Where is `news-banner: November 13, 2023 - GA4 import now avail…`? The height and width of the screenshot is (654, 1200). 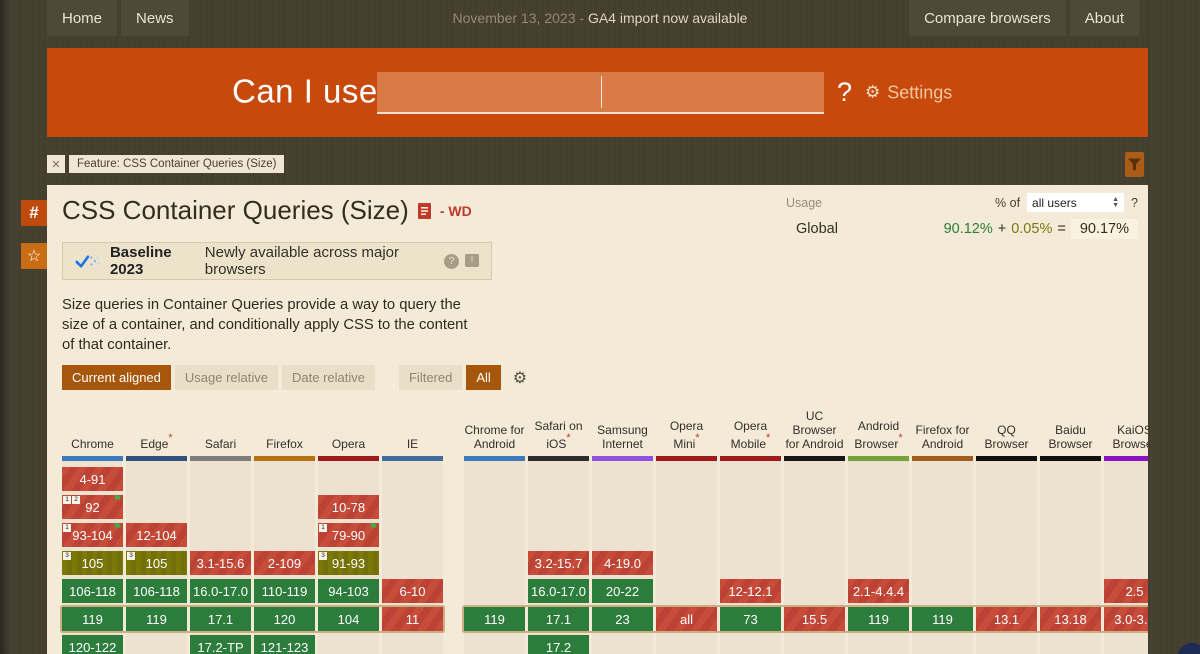
news-banner: November 13, 2023 - GA4 import now avail… is located at coordinates (600, 18).